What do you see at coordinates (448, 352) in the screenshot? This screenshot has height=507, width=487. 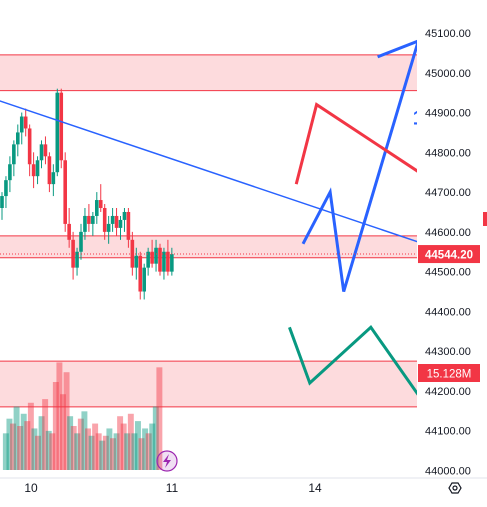 I see `y-tick-label: 44300.00` at bounding box center [448, 352].